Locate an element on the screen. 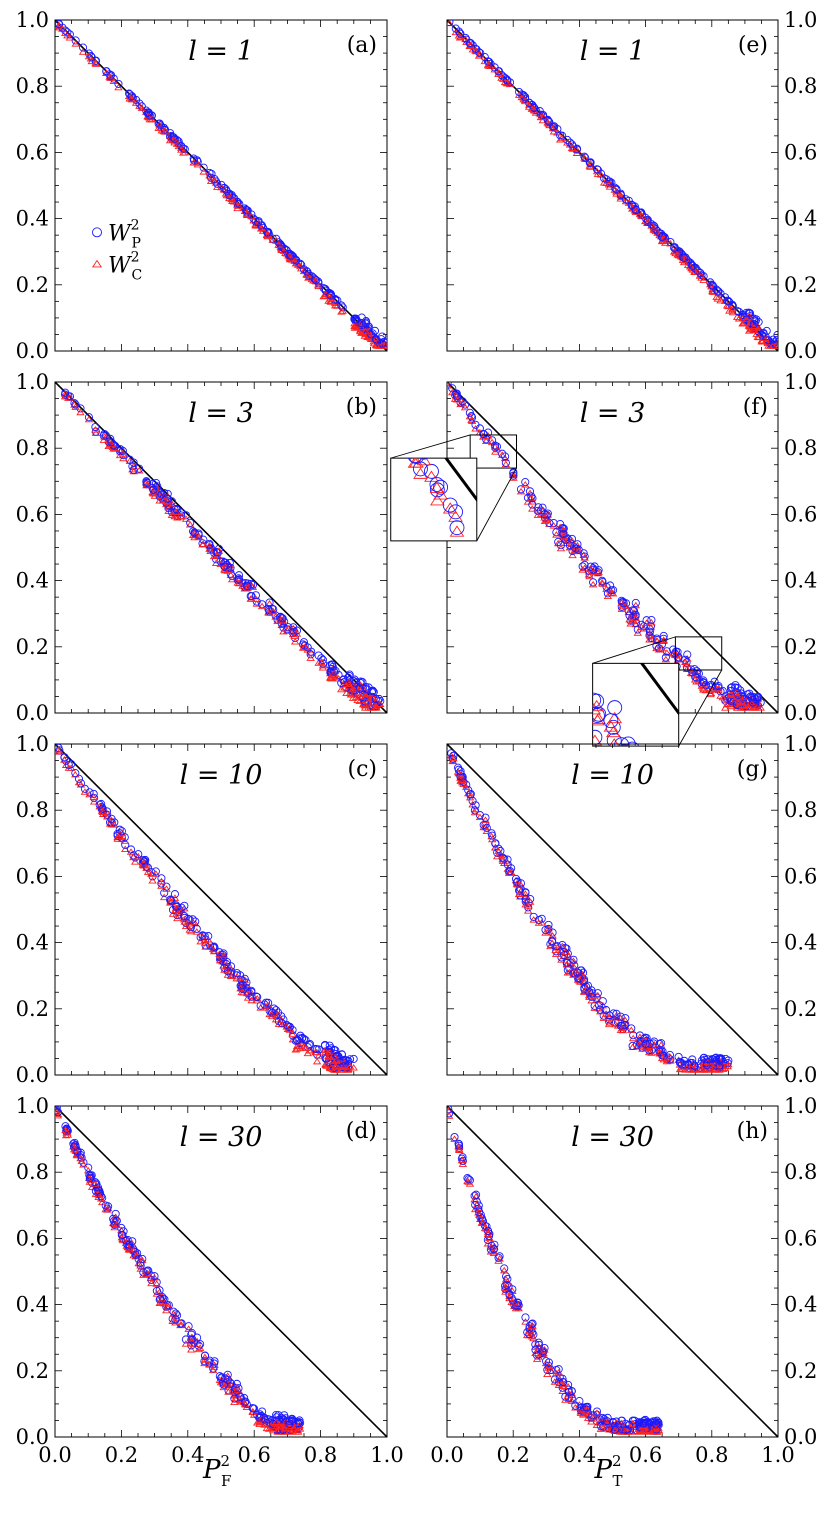 The height and width of the screenshot is (1516, 830). y-tick-label: 0.0 is located at coordinates (800, 1075).